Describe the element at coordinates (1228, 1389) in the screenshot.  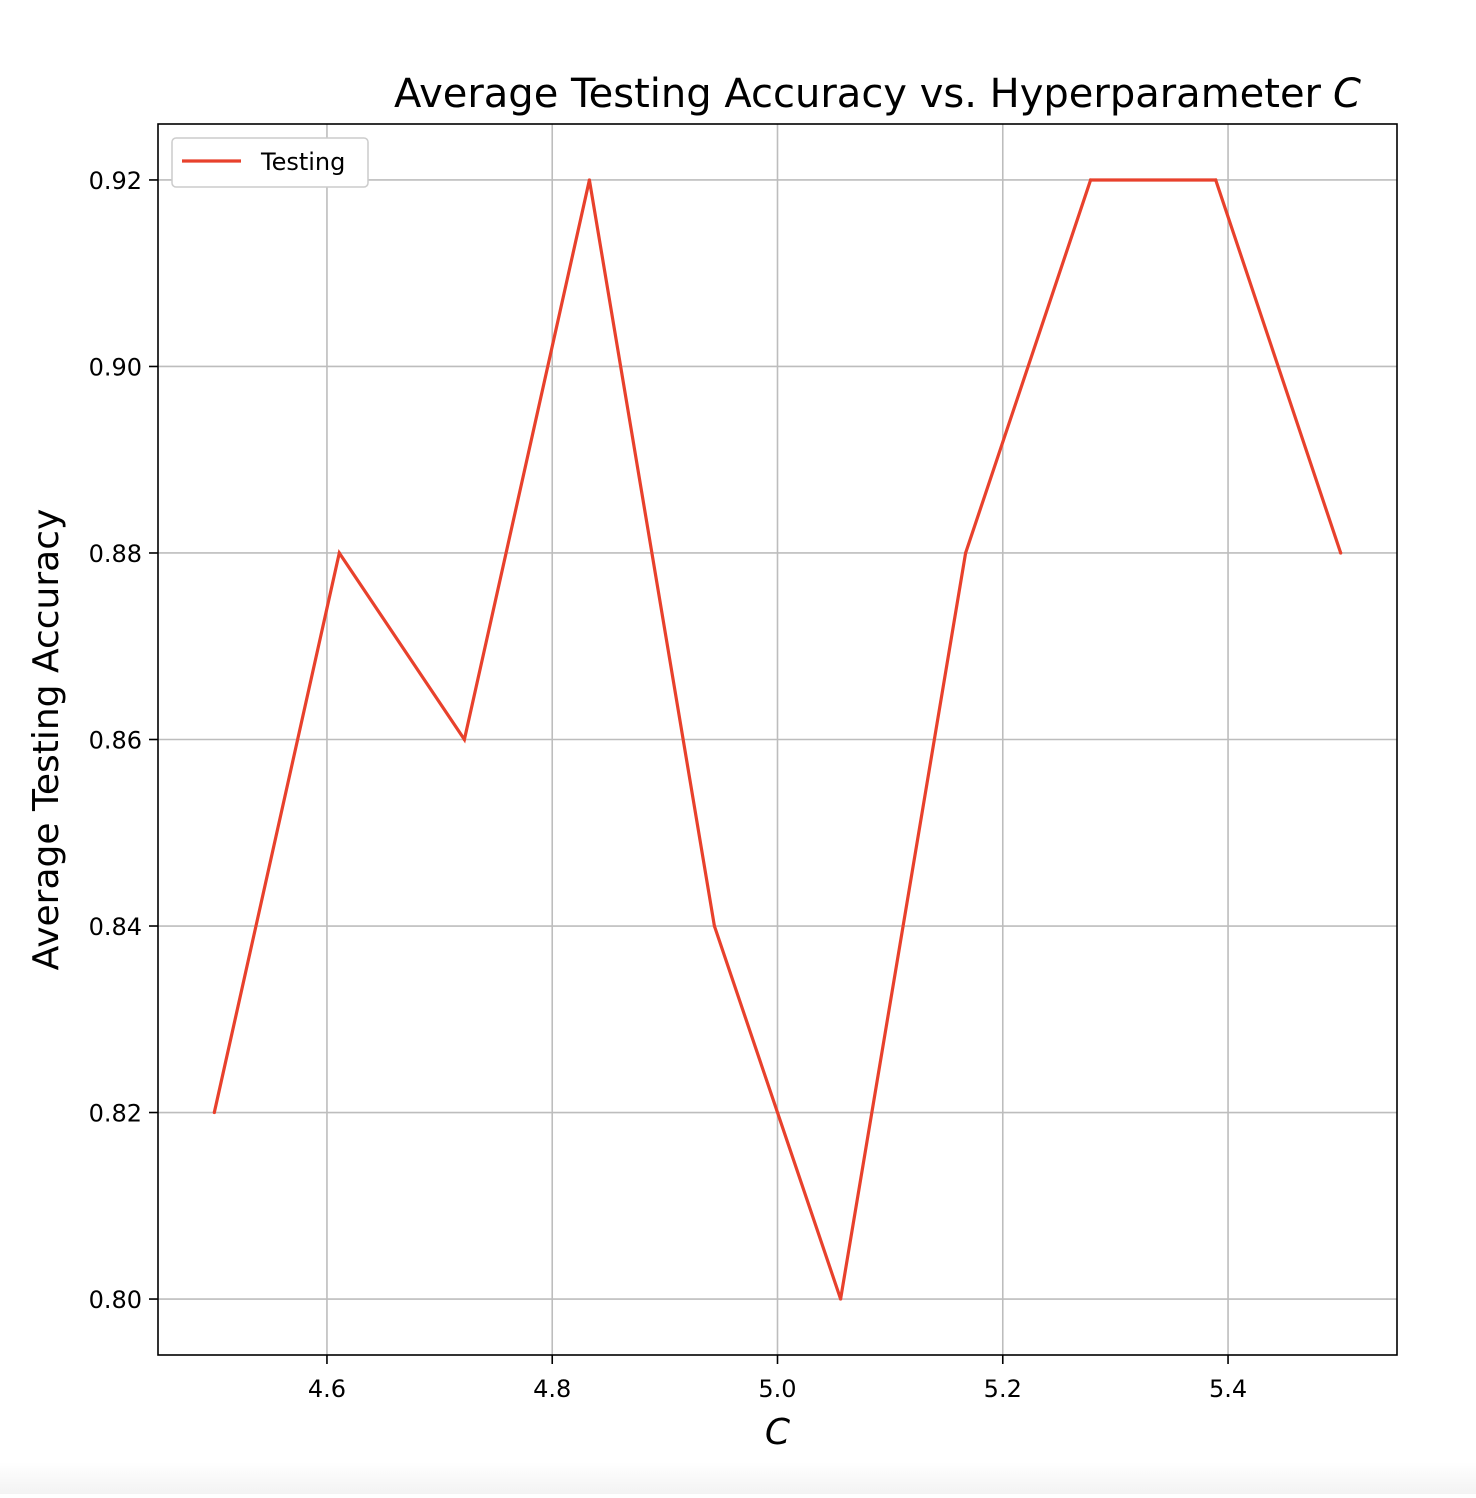
I see `x-tick-label: 5.4` at that location.